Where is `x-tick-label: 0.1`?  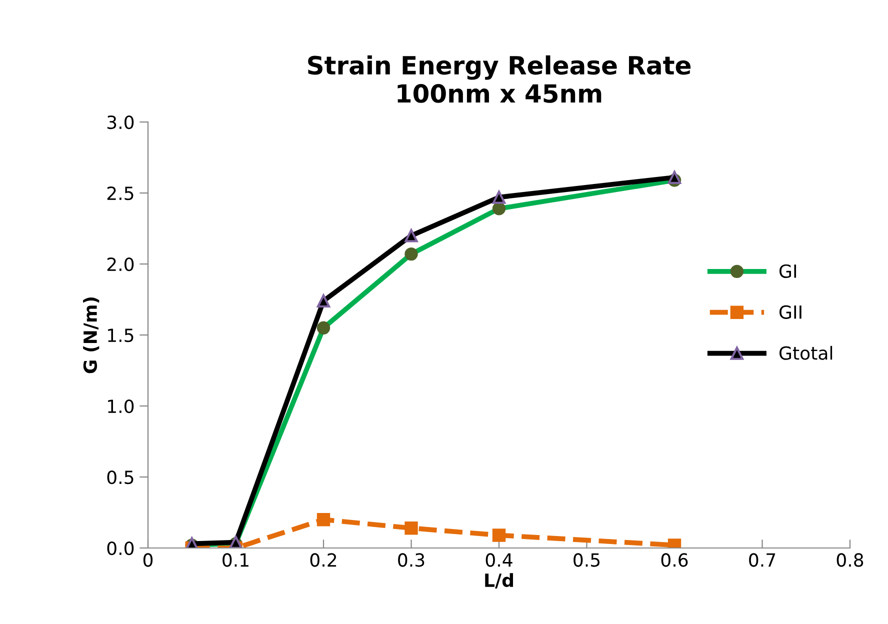 x-tick-label: 0.1 is located at coordinates (235, 560).